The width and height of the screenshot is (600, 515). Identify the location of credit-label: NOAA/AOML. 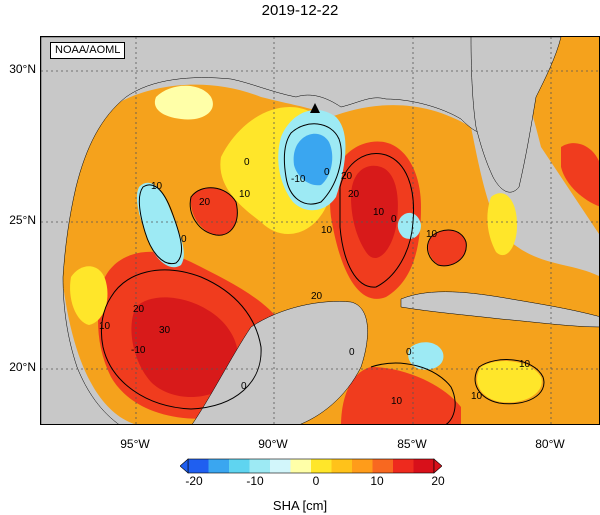
(88, 50).